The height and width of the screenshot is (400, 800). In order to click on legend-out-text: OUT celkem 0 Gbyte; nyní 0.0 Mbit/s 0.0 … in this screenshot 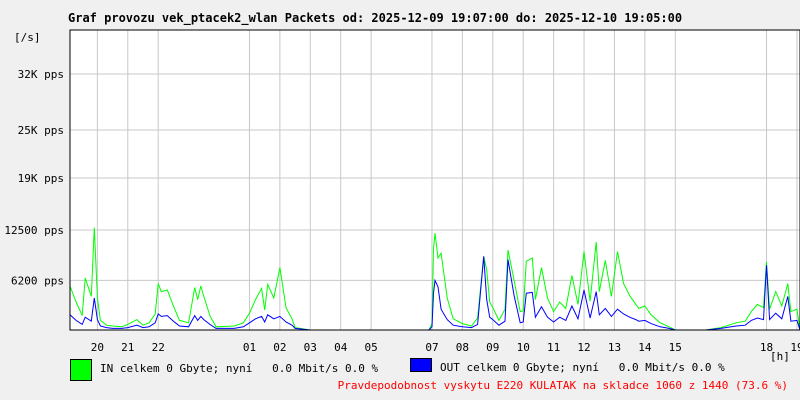, I will do `click(582, 367)`.